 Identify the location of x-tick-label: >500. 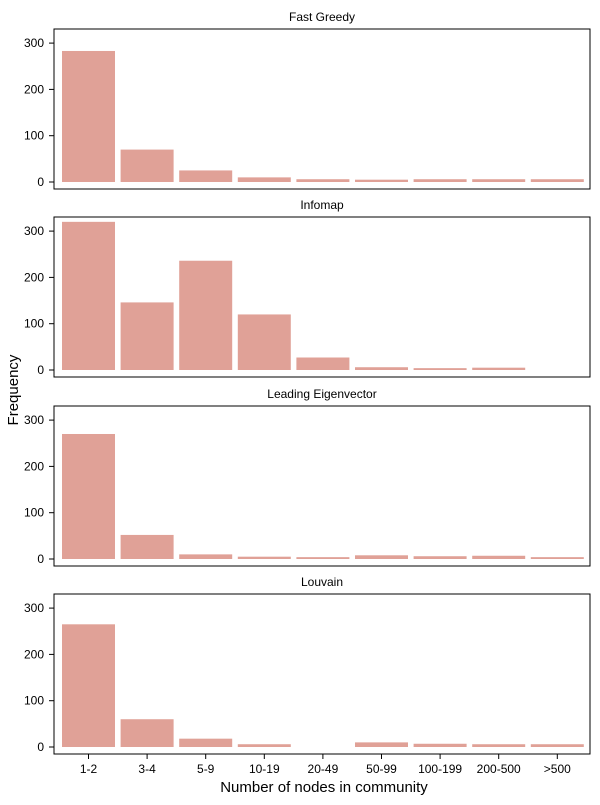
(557, 769).